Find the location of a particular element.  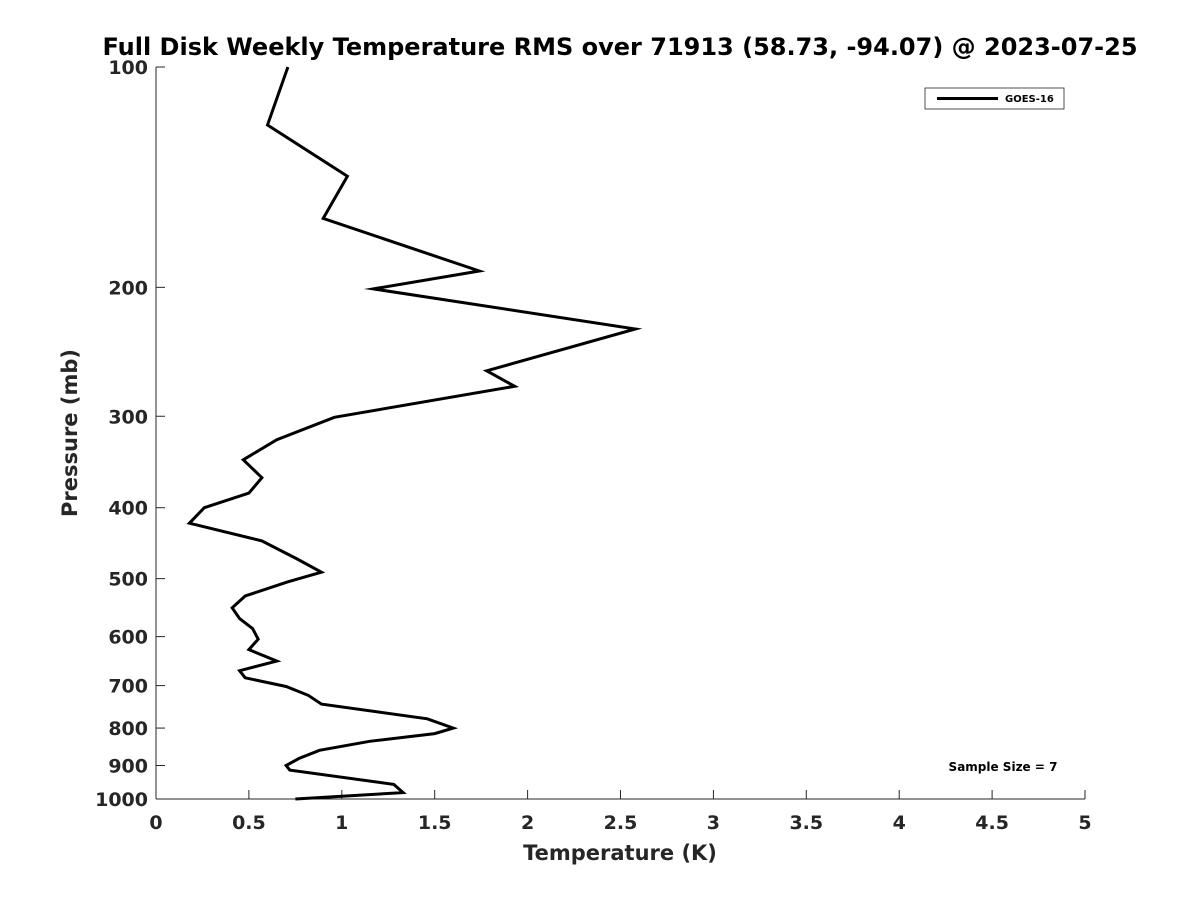

y-axis-ticks: 100 200 300 400 500 600 700 800 900 1000 is located at coordinates (130, 434).